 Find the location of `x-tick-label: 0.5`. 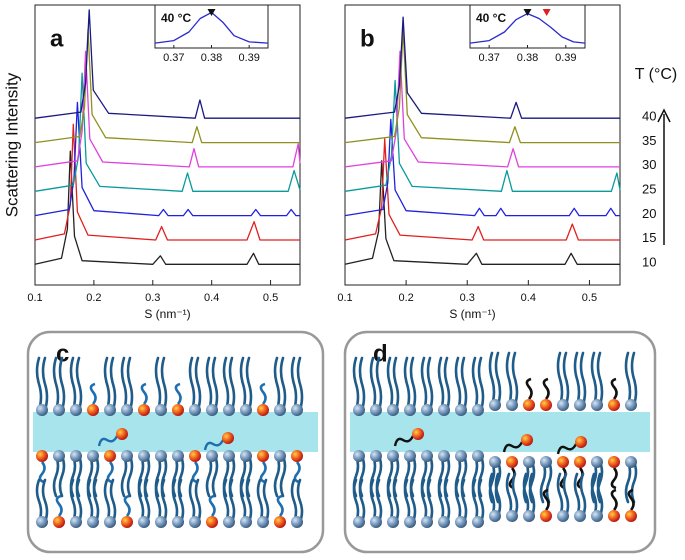

x-tick-label: 0.5 is located at coordinates (270, 298).